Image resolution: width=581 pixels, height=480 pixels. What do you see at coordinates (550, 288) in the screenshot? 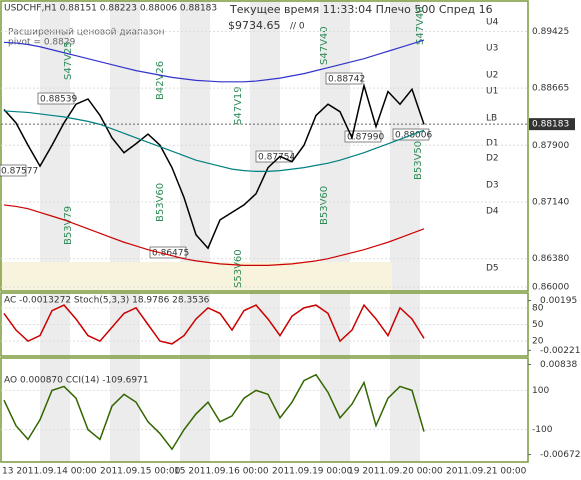
I see `y-tick-label: 0.86000` at bounding box center [550, 288].